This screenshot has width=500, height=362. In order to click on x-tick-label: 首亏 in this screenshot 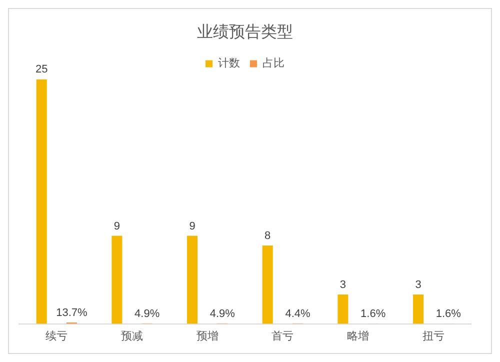, I will do `click(283, 335)`.